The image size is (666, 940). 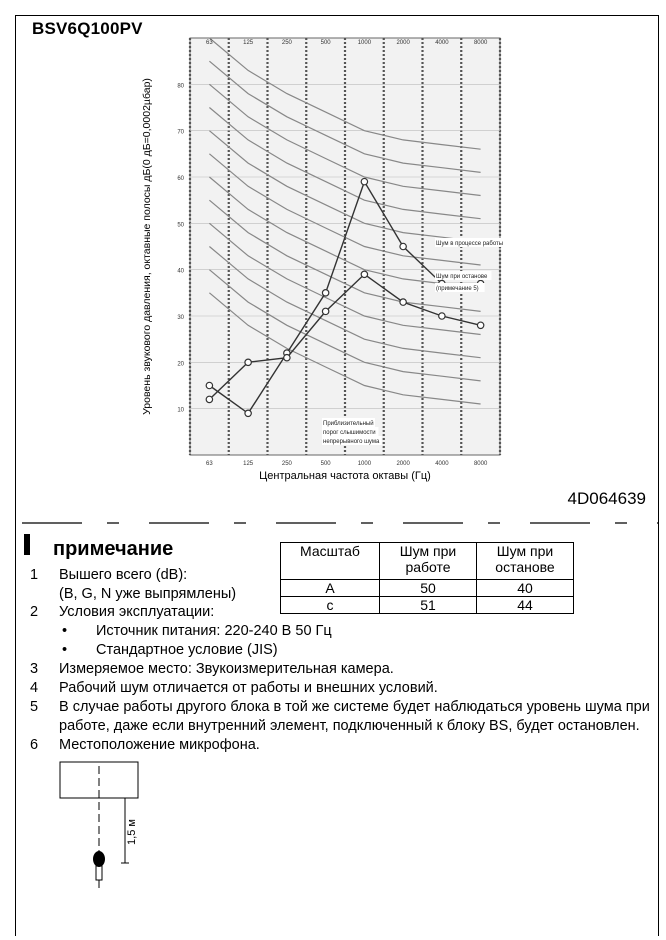 What do you see at coordinates (428, 588) in the screenshot?
I see `table-cell: 50` at bounding box center [428, 588].